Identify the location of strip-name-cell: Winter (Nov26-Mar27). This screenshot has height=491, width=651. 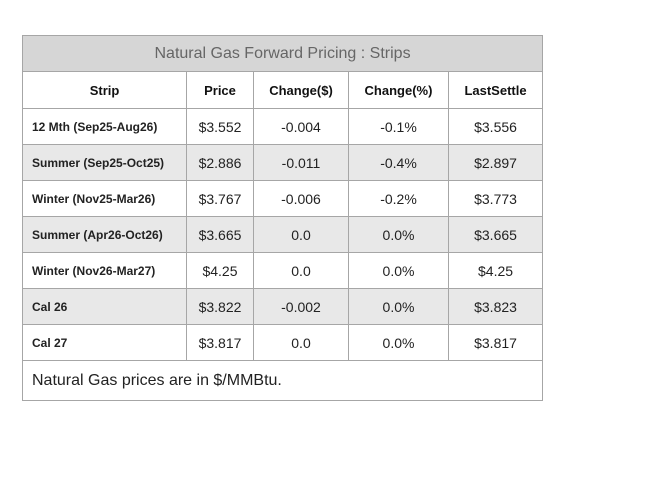
(104, 270).